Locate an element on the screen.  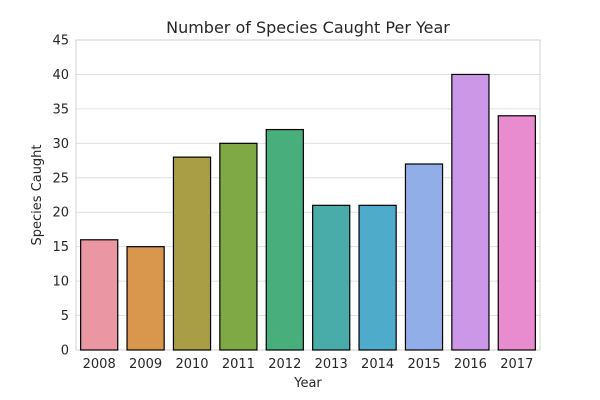
bar-2017 is located at coordinates (516, 233).